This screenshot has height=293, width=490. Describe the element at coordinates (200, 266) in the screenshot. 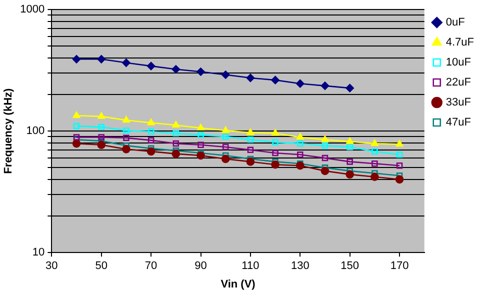

I see `x-tick-label: 90` at that location.